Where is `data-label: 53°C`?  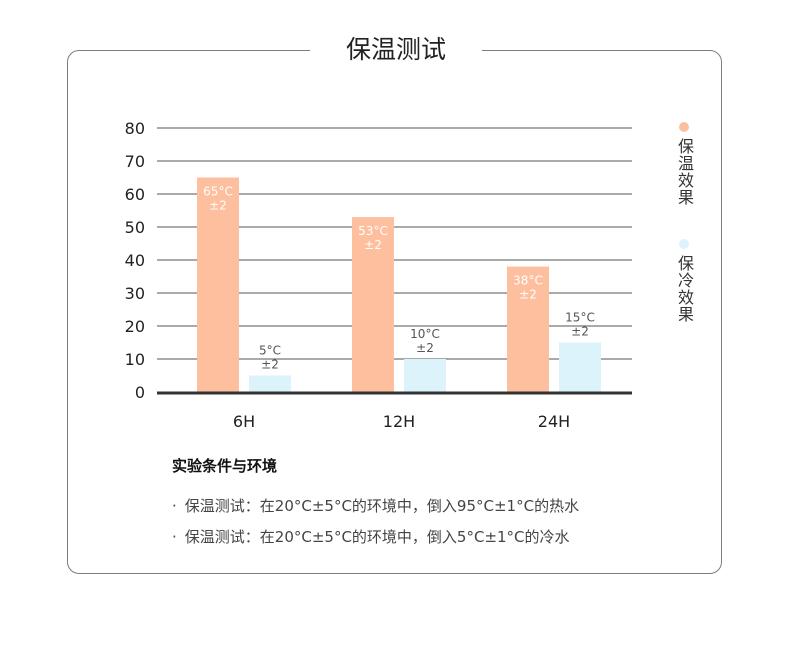
data-label: 53°C is located at coordinates (373, 231).